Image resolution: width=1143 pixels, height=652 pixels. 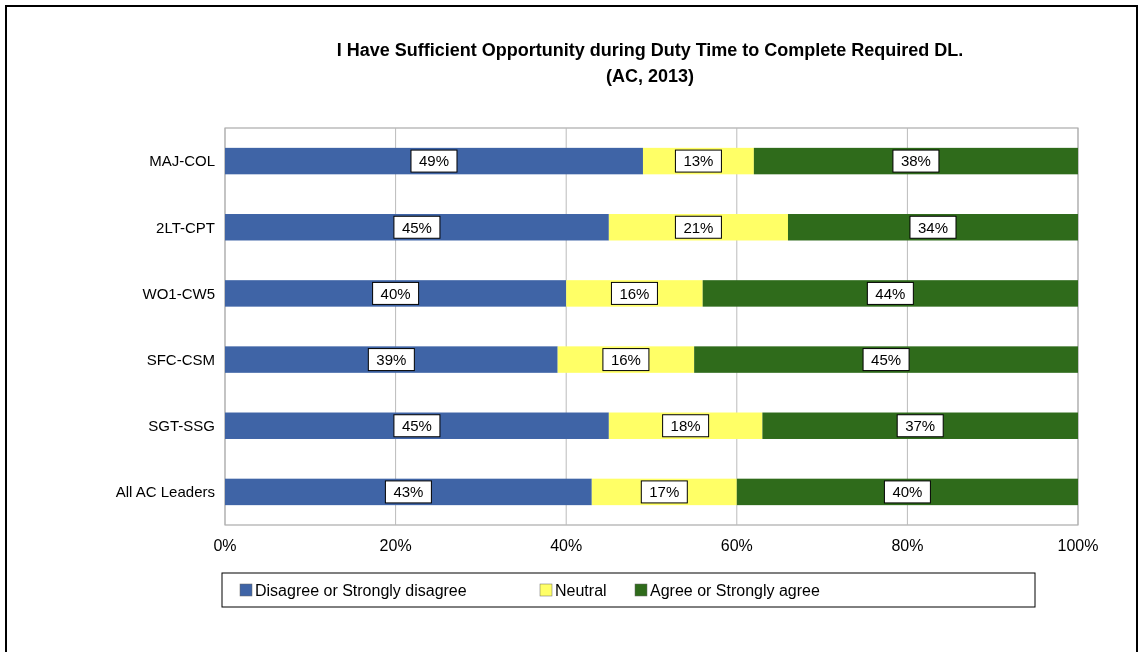 What do you see at coordinates (391, 359) in the screenshot?
I see `data-label: 39%` at bounding box center [391, 359].